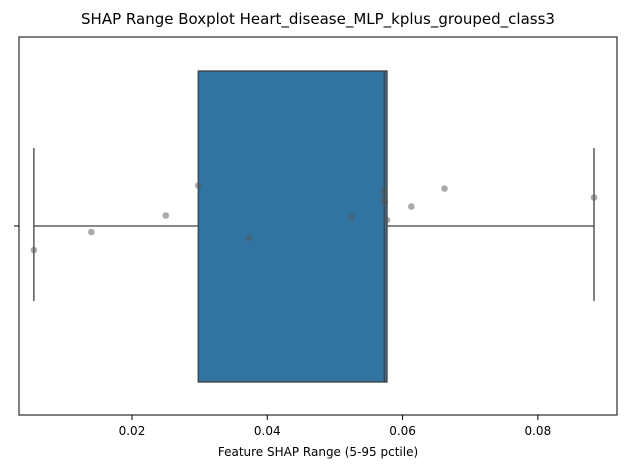 The image size is (630, 474). What do you see at coordinates (132, 431) in the screenshot?
I see `x-tick-label: 0.02` at bounding box center [132, 431].